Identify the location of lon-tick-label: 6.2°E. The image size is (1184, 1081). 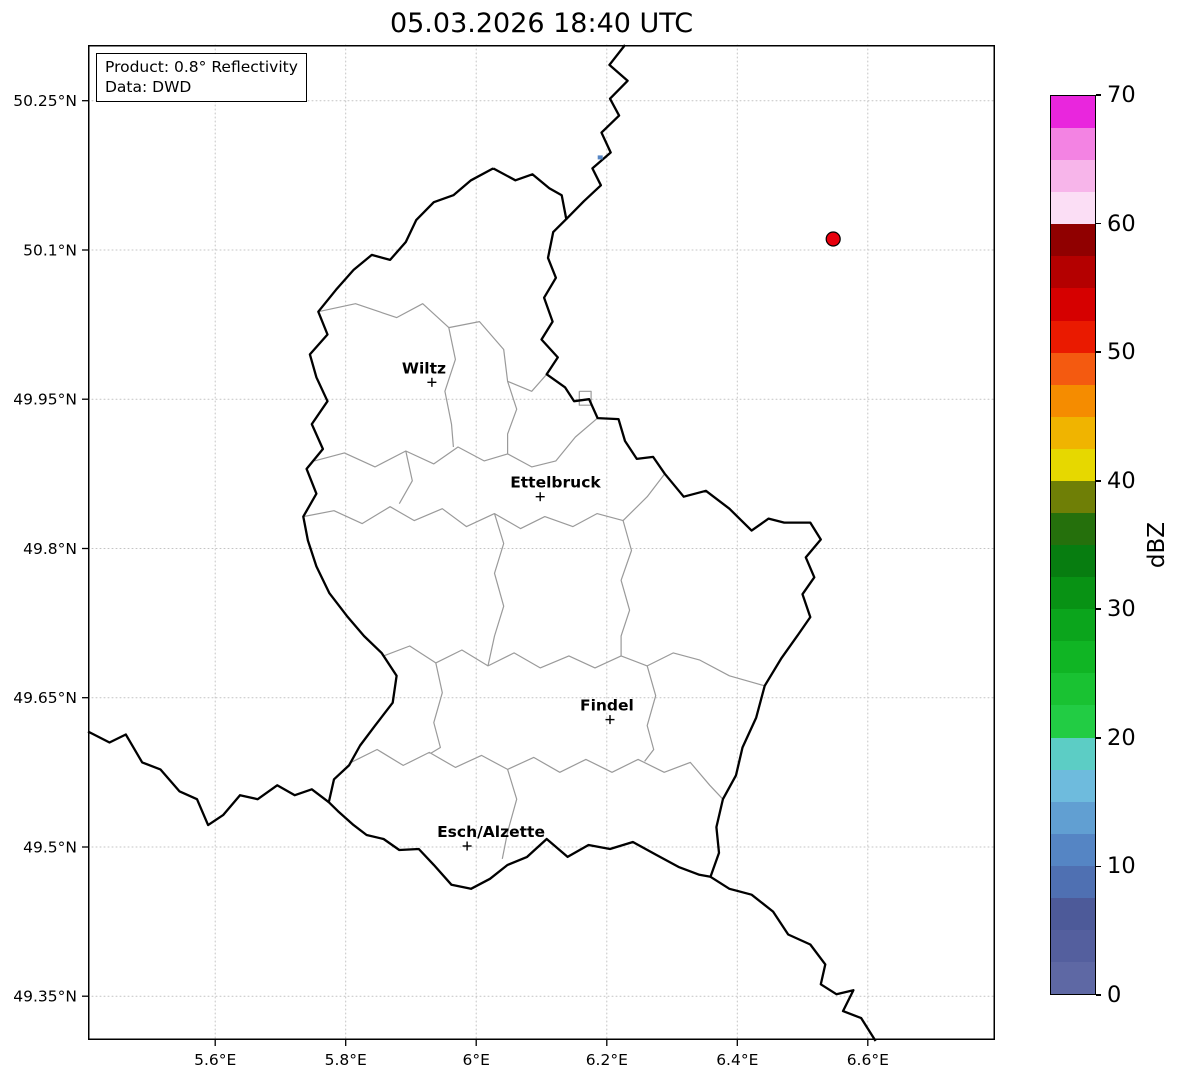
(607, 1060).